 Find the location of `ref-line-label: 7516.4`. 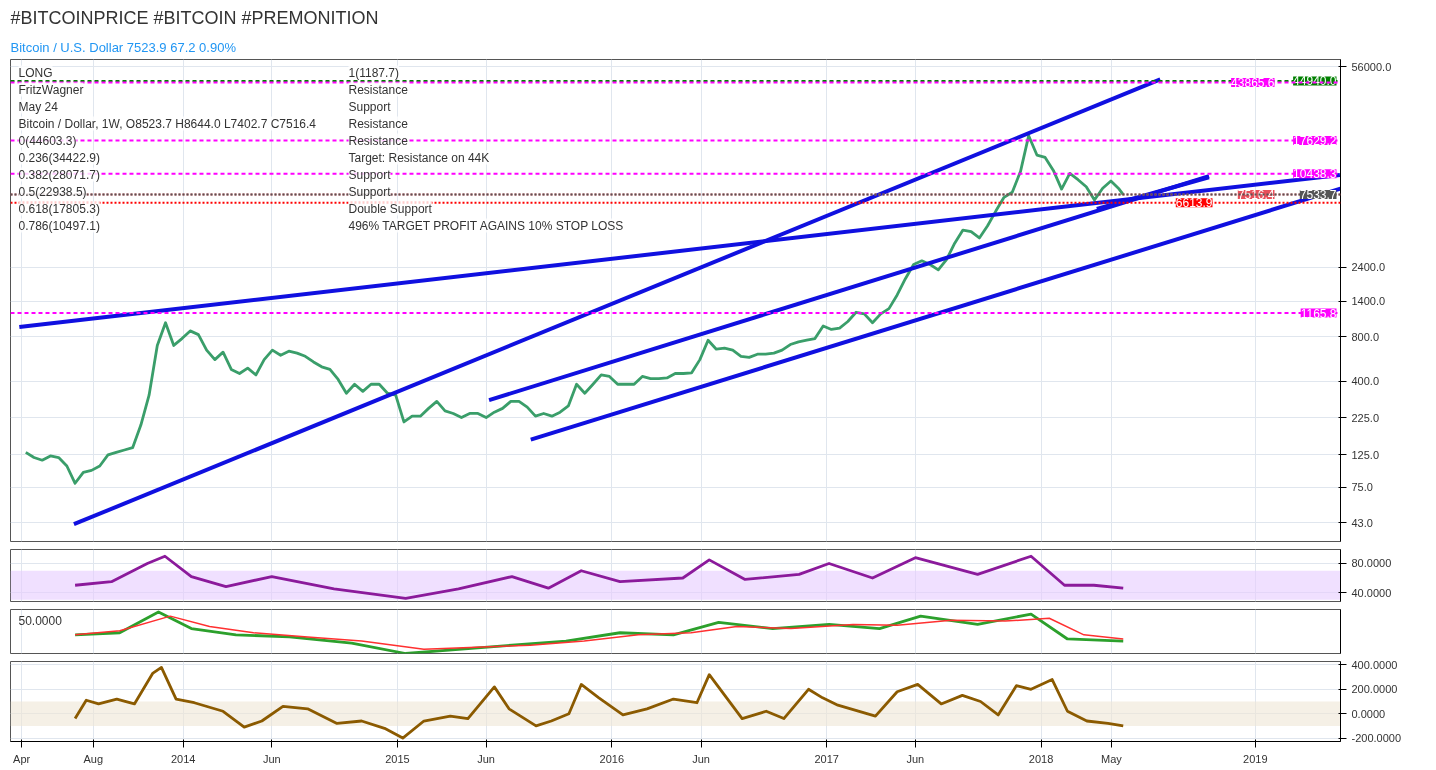

ref-line-label: 7516.4 is located at coordinates (1256, 195).